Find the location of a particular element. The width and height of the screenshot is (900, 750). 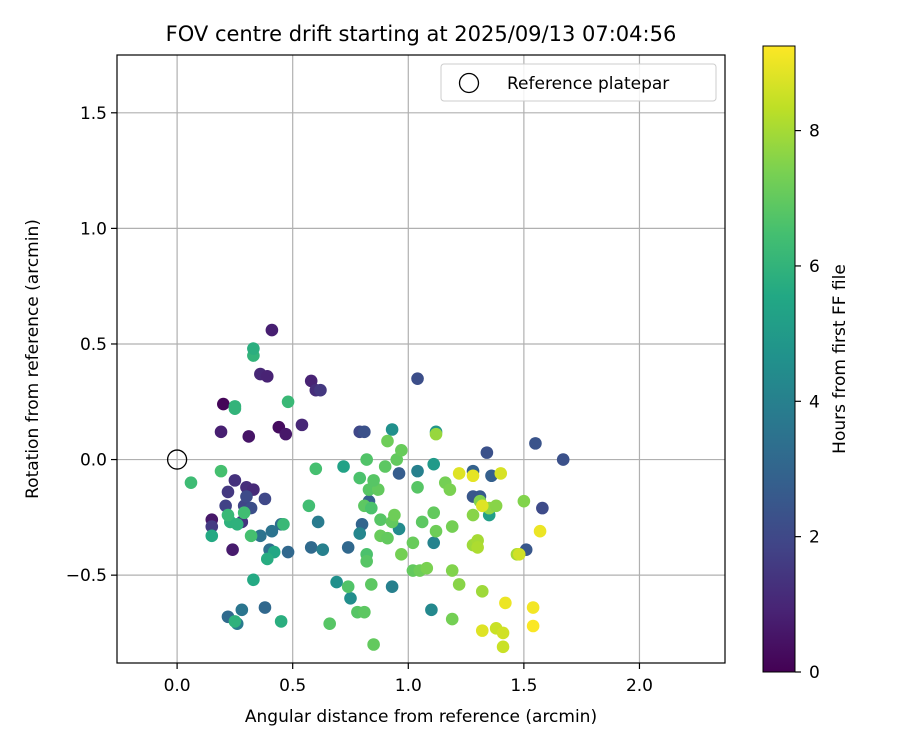

y-tick-label: 1.0 is located at coordinates (93, 229).